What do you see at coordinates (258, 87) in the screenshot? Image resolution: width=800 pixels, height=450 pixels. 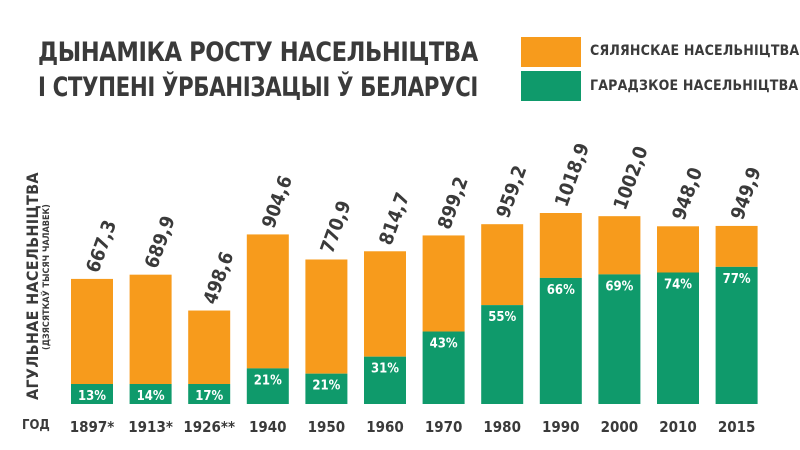 I see `chart-title-line-2: І СТУПЕНІ ЎРБАНІЗАЦЫІ Ў БЕЛАРУСІ` at bounding box center [258, 87].